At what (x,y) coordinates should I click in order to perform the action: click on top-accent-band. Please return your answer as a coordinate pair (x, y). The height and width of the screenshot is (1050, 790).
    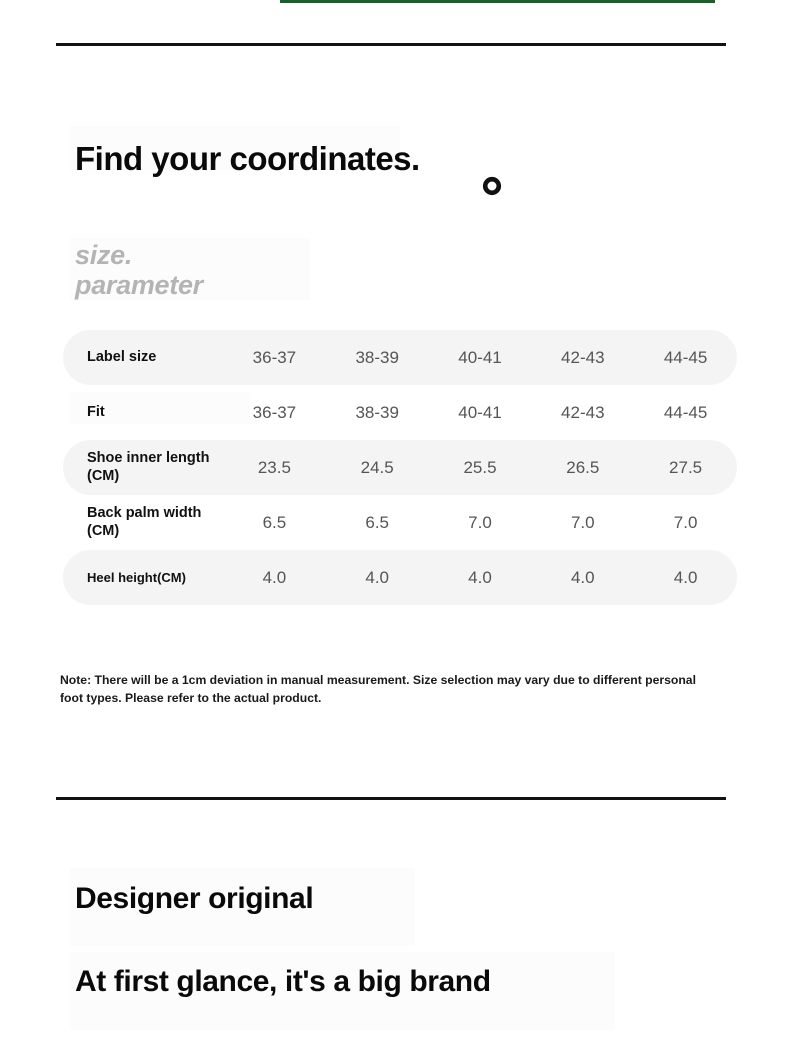
    Looking at the image, I should click on (497, 1).